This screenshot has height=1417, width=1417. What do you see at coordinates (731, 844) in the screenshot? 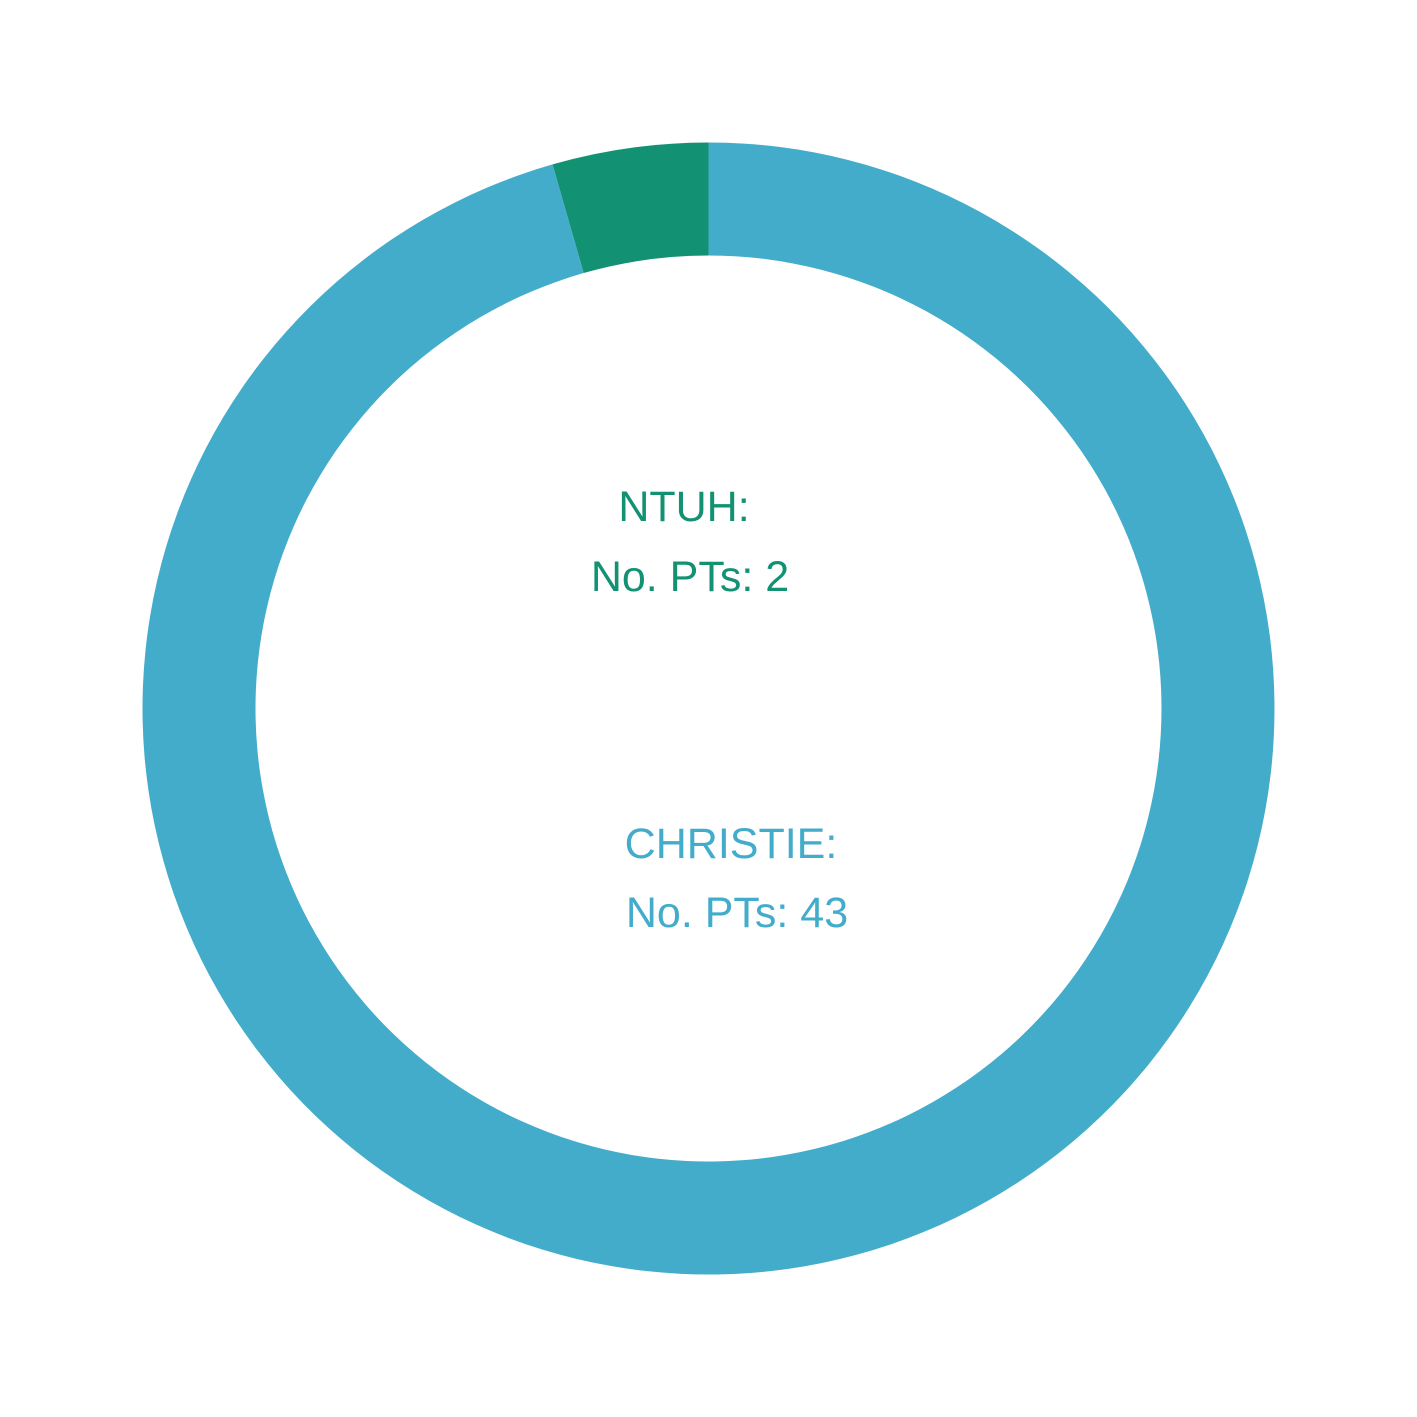
I see `slice-label-christie-name: CHRISTIE:` at bounding box center [731, 844].